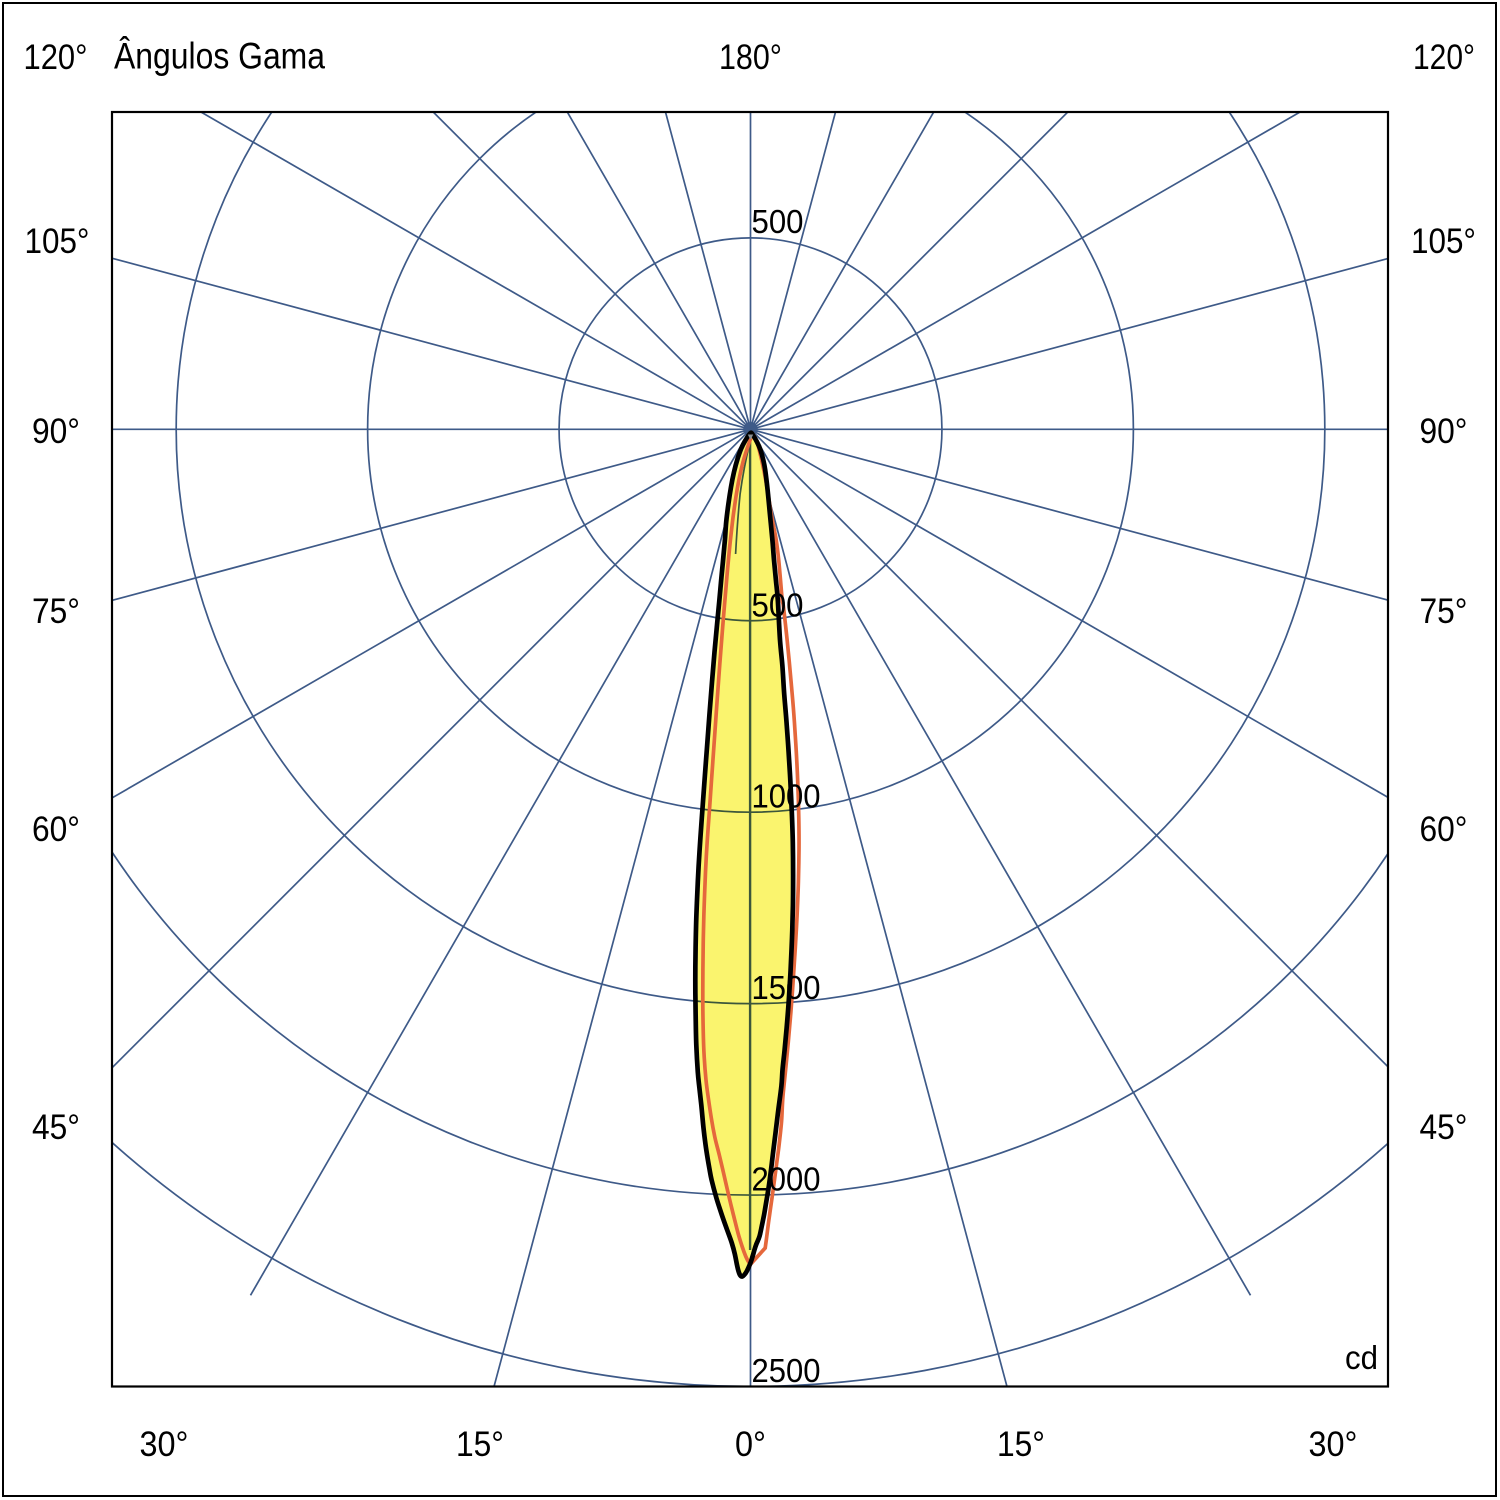 This screenshot has width=1500, height=1500. What do you see at coordinates (786, 796) in the screenshot?
I see `svg-text: 1000` at bounding box center [786, 796].